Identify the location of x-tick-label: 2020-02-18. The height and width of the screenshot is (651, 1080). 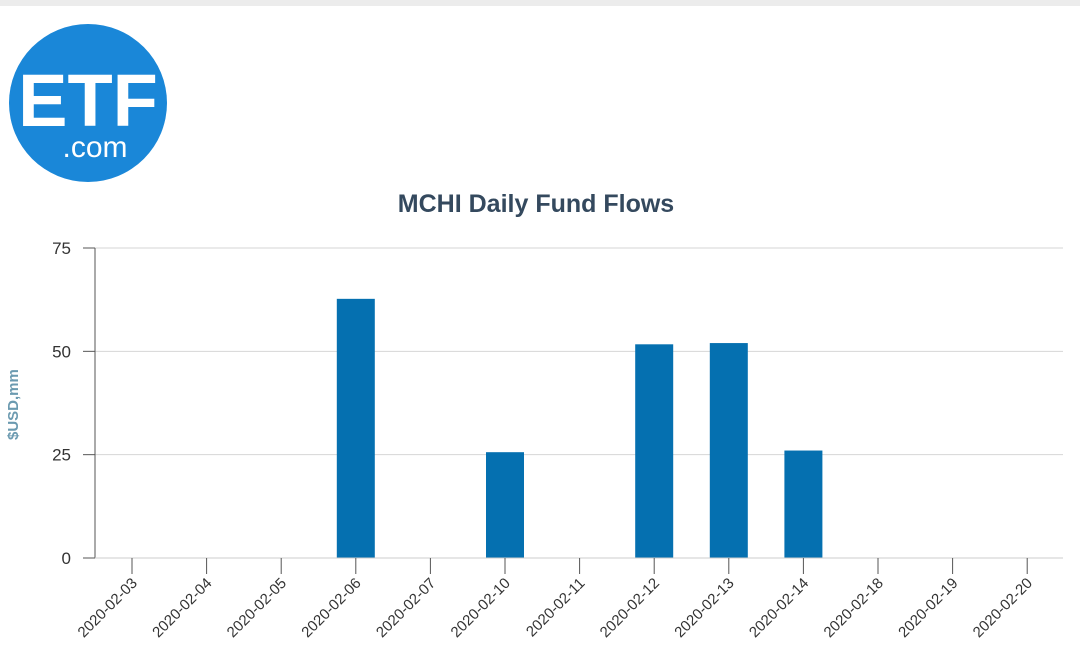
(854, 608).